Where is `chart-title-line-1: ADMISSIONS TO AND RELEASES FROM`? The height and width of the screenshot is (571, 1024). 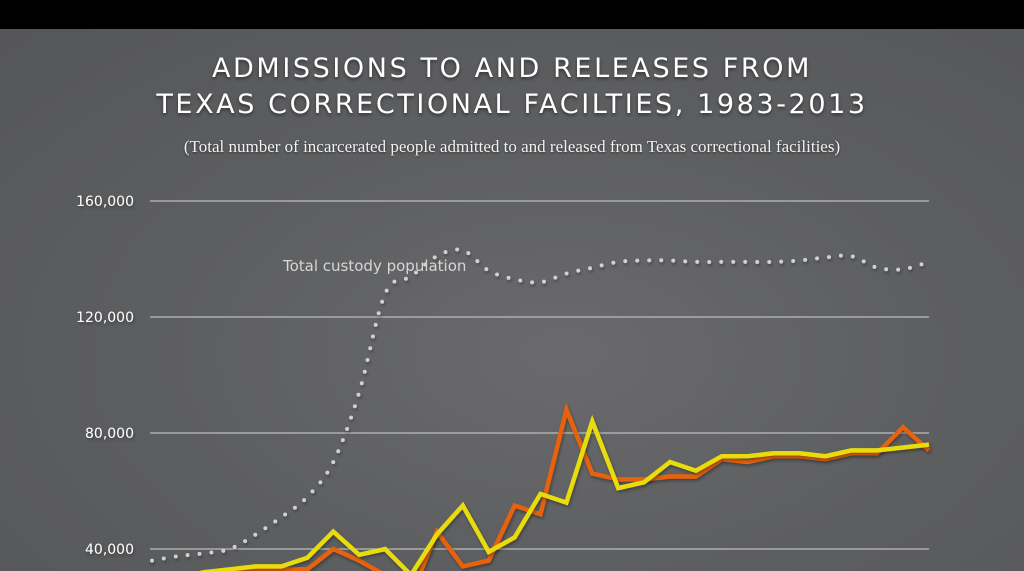 chart-title-line-1: ADMISSIONS TO AND RELEASES FROM is located at coordinates (512, 68).